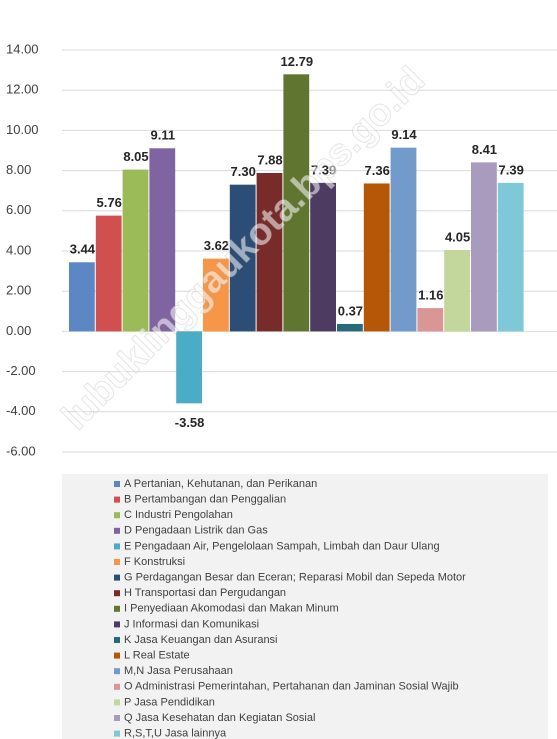 The image size is (557, 739). Describe the element at coordinates (18, 330) in the screenshot. I see `y-tick-label: 0.00` at that location.